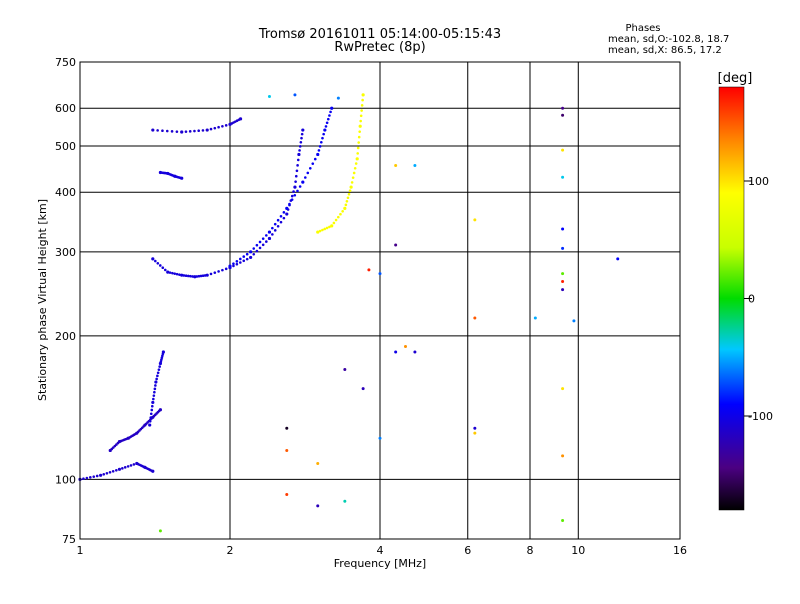  What do you see at coordinates (379, 34) in the screenshot?
I see `chart-title-line1: Tromsø 20161011 05:14:00-05:15:43` at bounding box center [379, 34].